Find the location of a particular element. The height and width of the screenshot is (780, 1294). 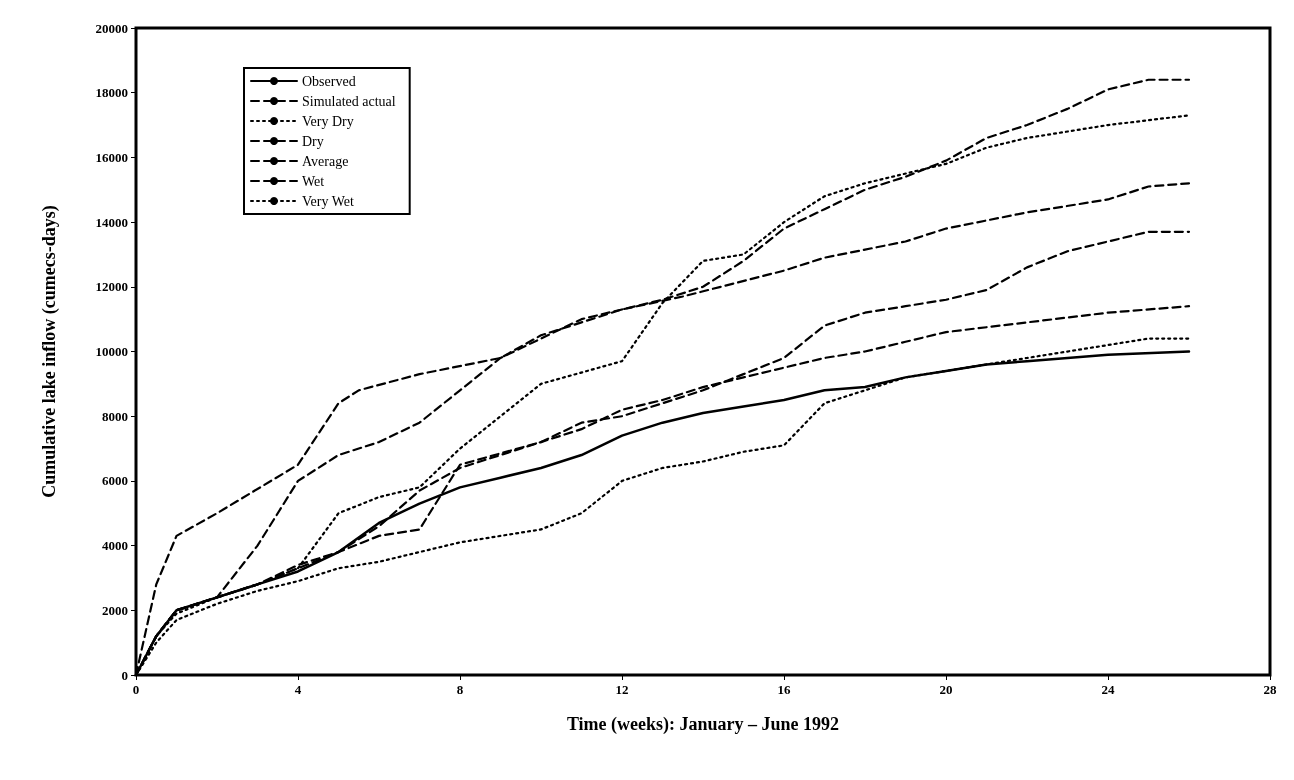

y-tick-label: 0 is located at coordinates (124, 675).